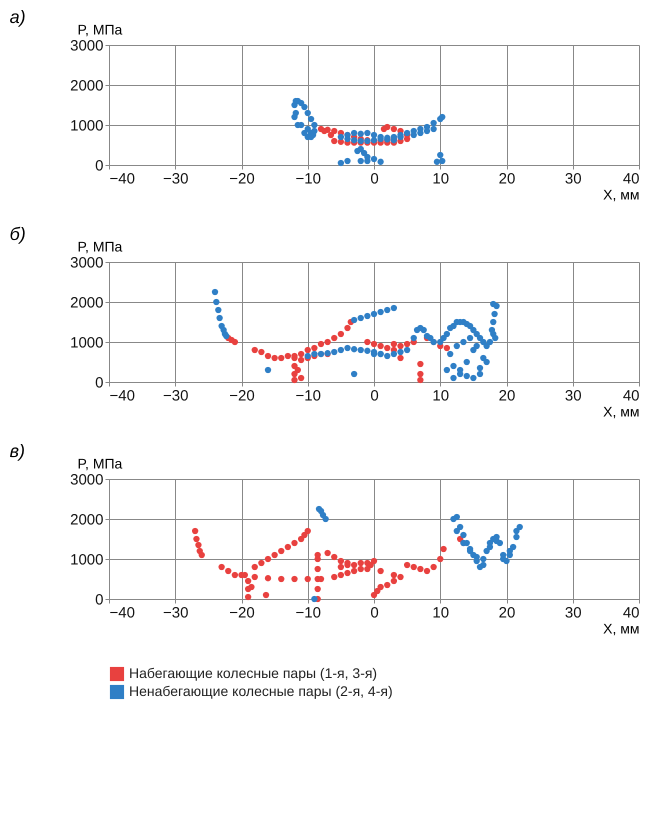 The width and height of the screenshot is (651, 822). What do you see at coordinates (18, 17) in the screenshot?
I see `chart-title: а)` at bounding box center [18, 17].